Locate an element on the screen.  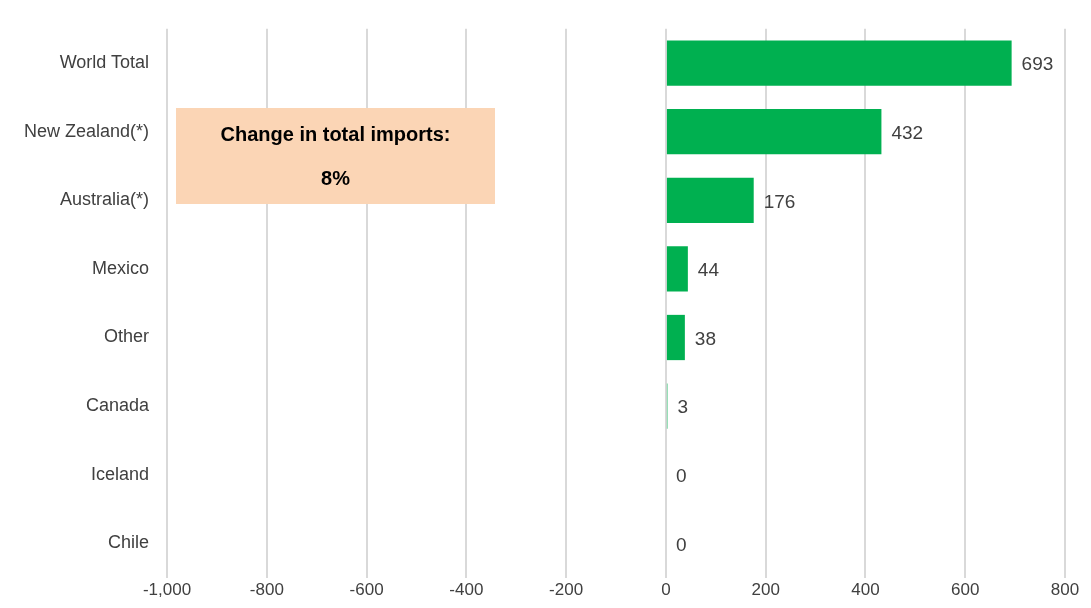
y-tick-label: Canada is located at coordinates (118, 405).